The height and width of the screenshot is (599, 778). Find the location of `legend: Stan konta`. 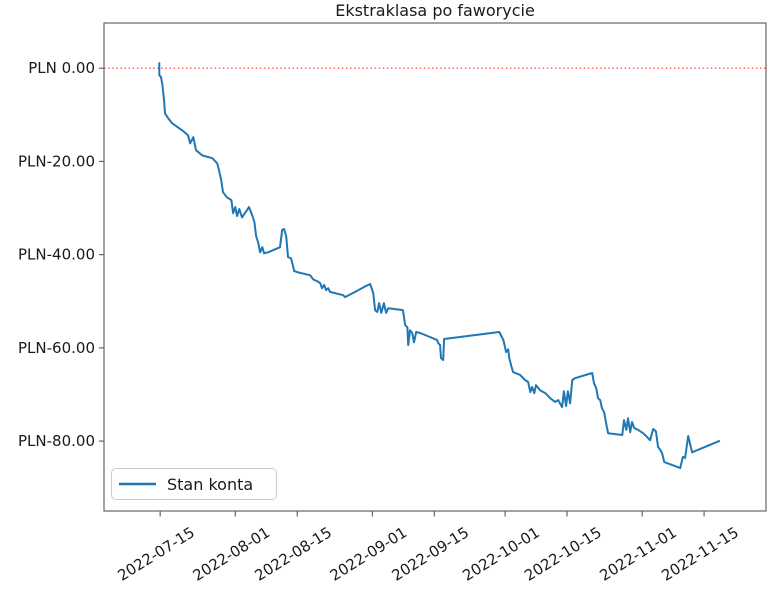

legend: Stan konta is located at coordinates (194, 484).